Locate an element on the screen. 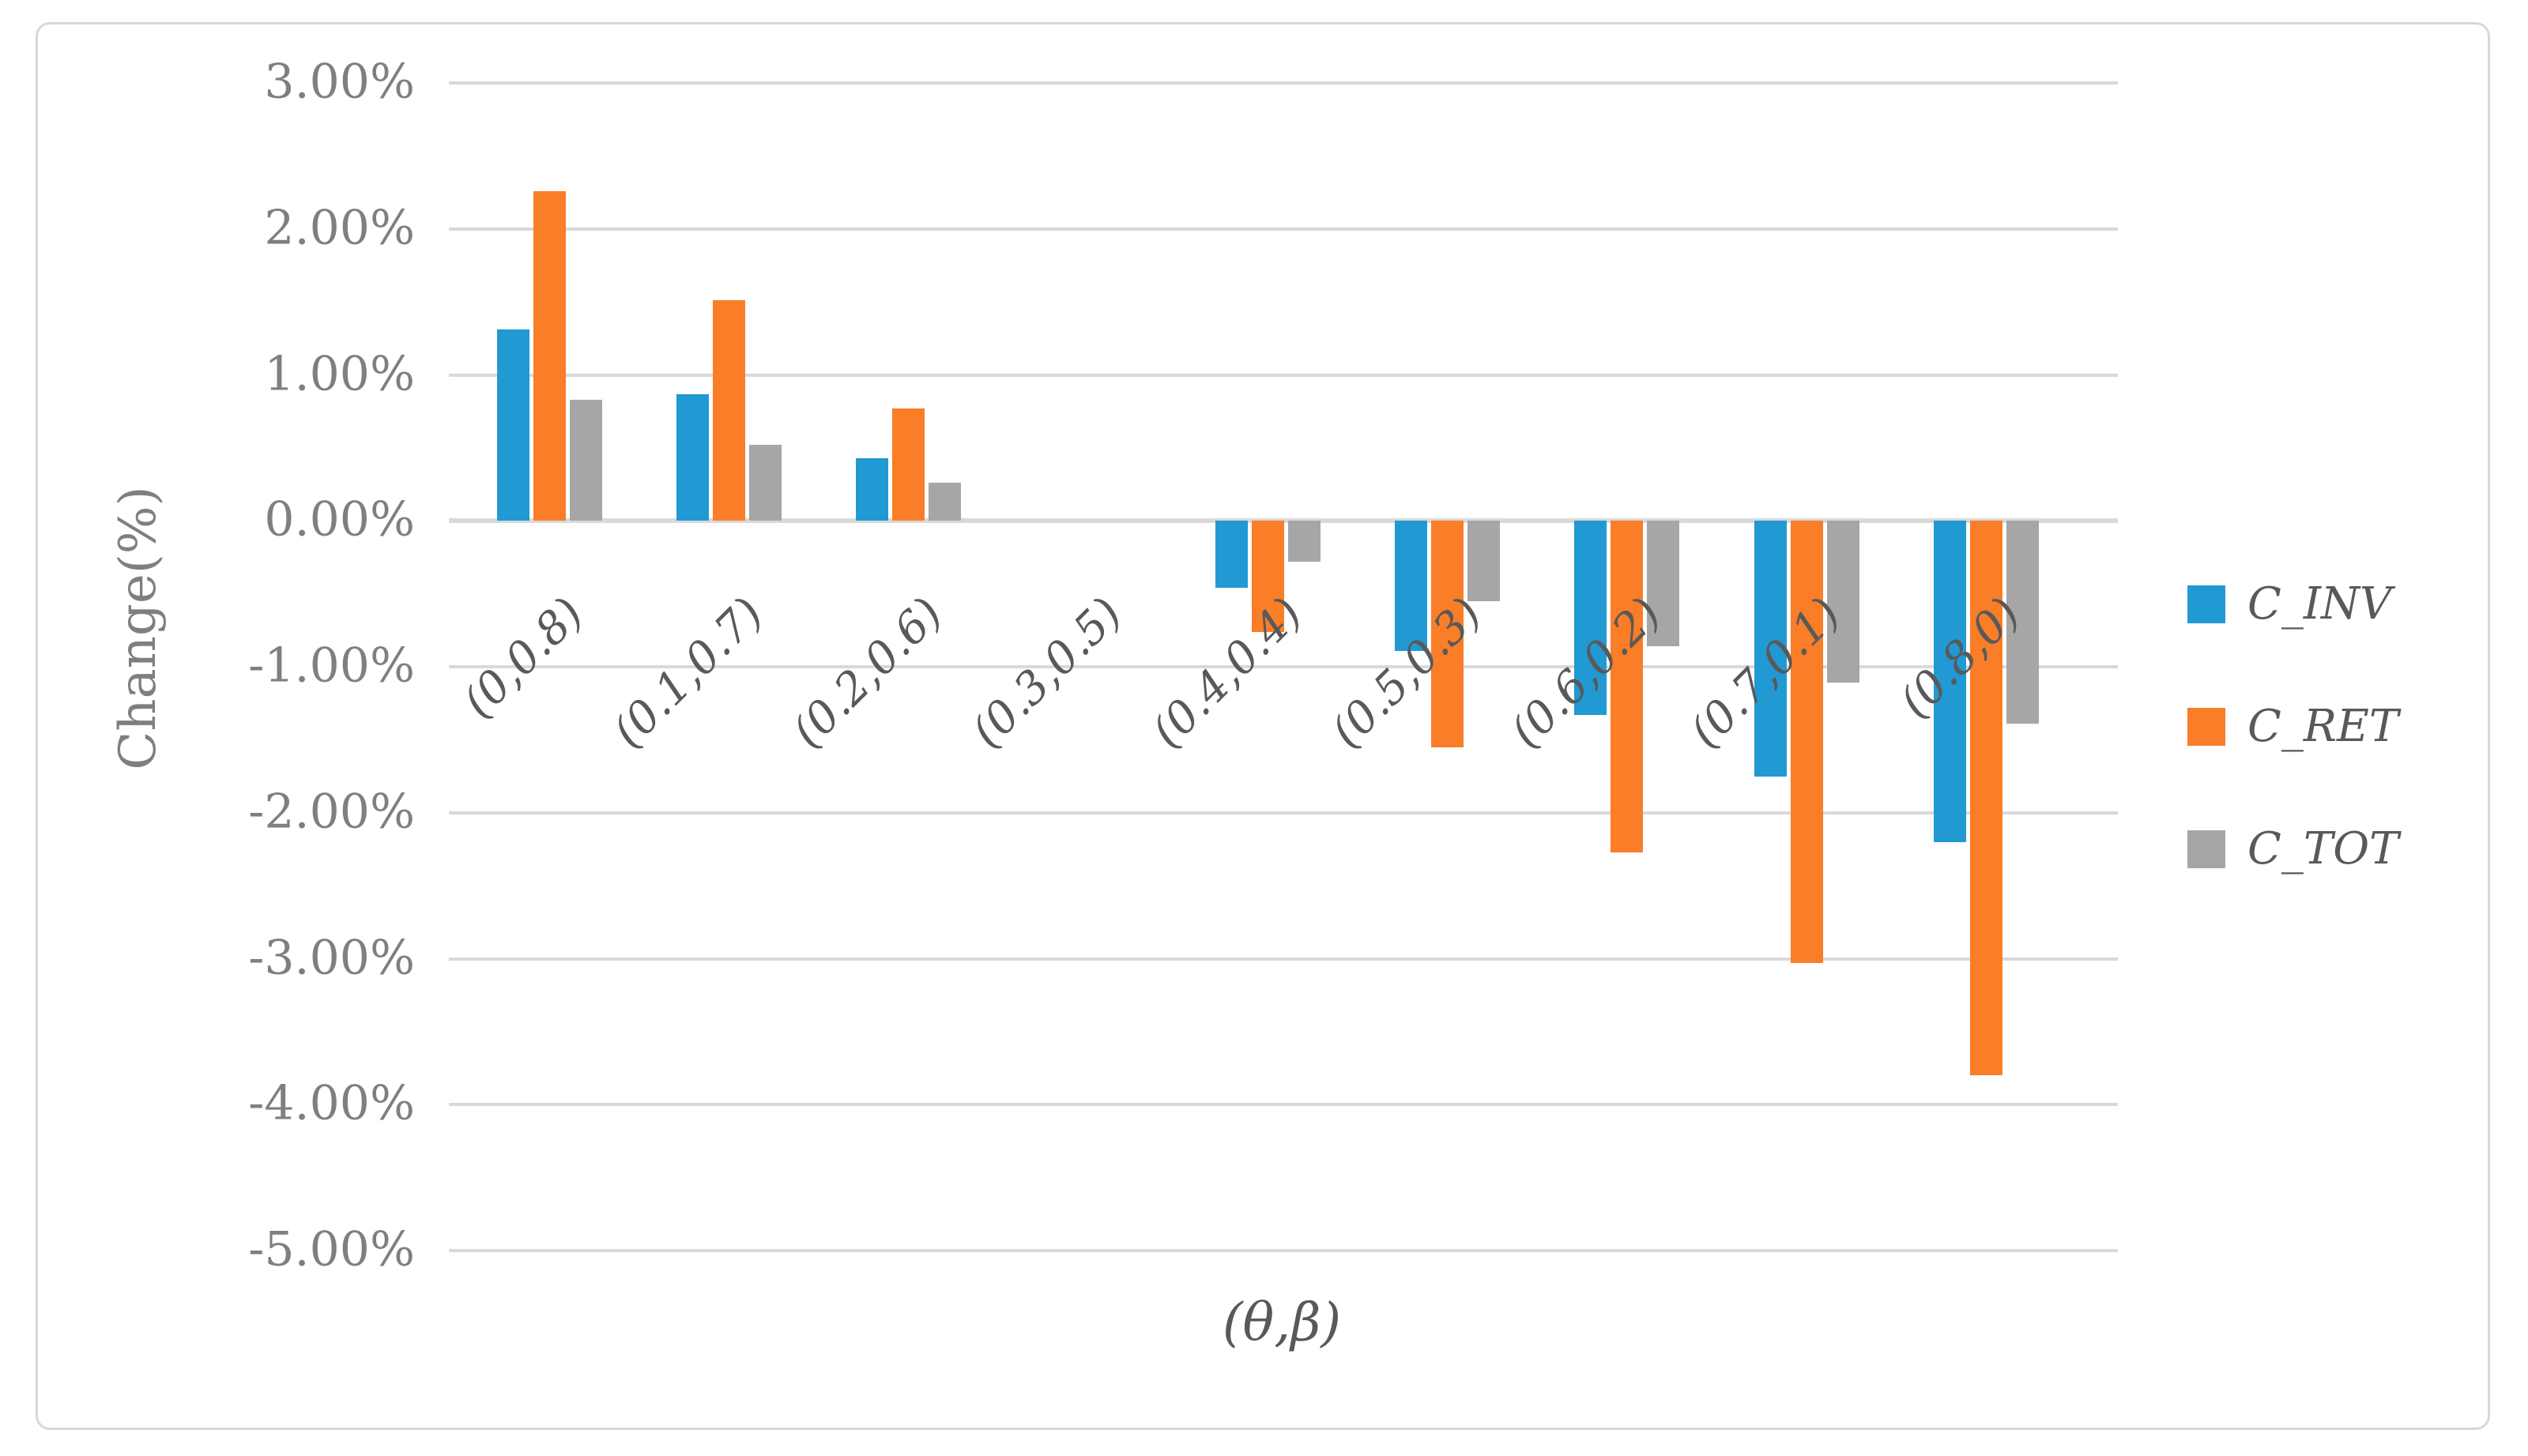  y-tick-label: -5.00% is located at coordinates (331, 1249).